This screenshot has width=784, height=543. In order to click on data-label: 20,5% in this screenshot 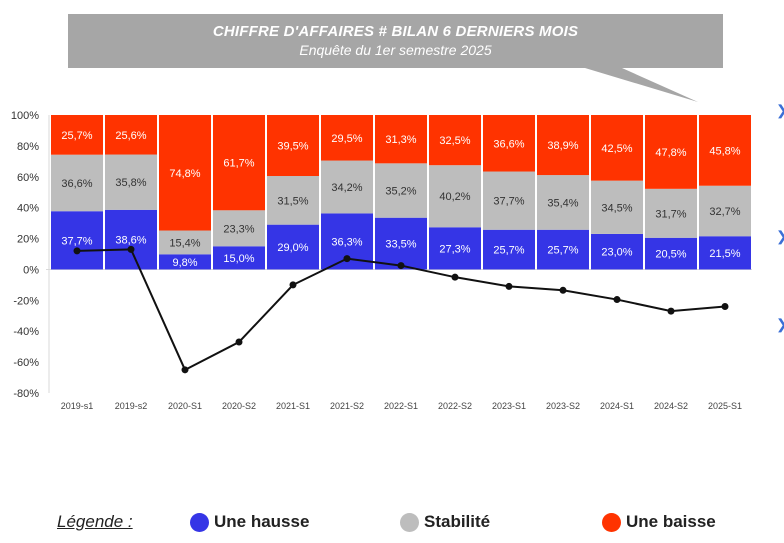, I will do `click(670, 255)`.